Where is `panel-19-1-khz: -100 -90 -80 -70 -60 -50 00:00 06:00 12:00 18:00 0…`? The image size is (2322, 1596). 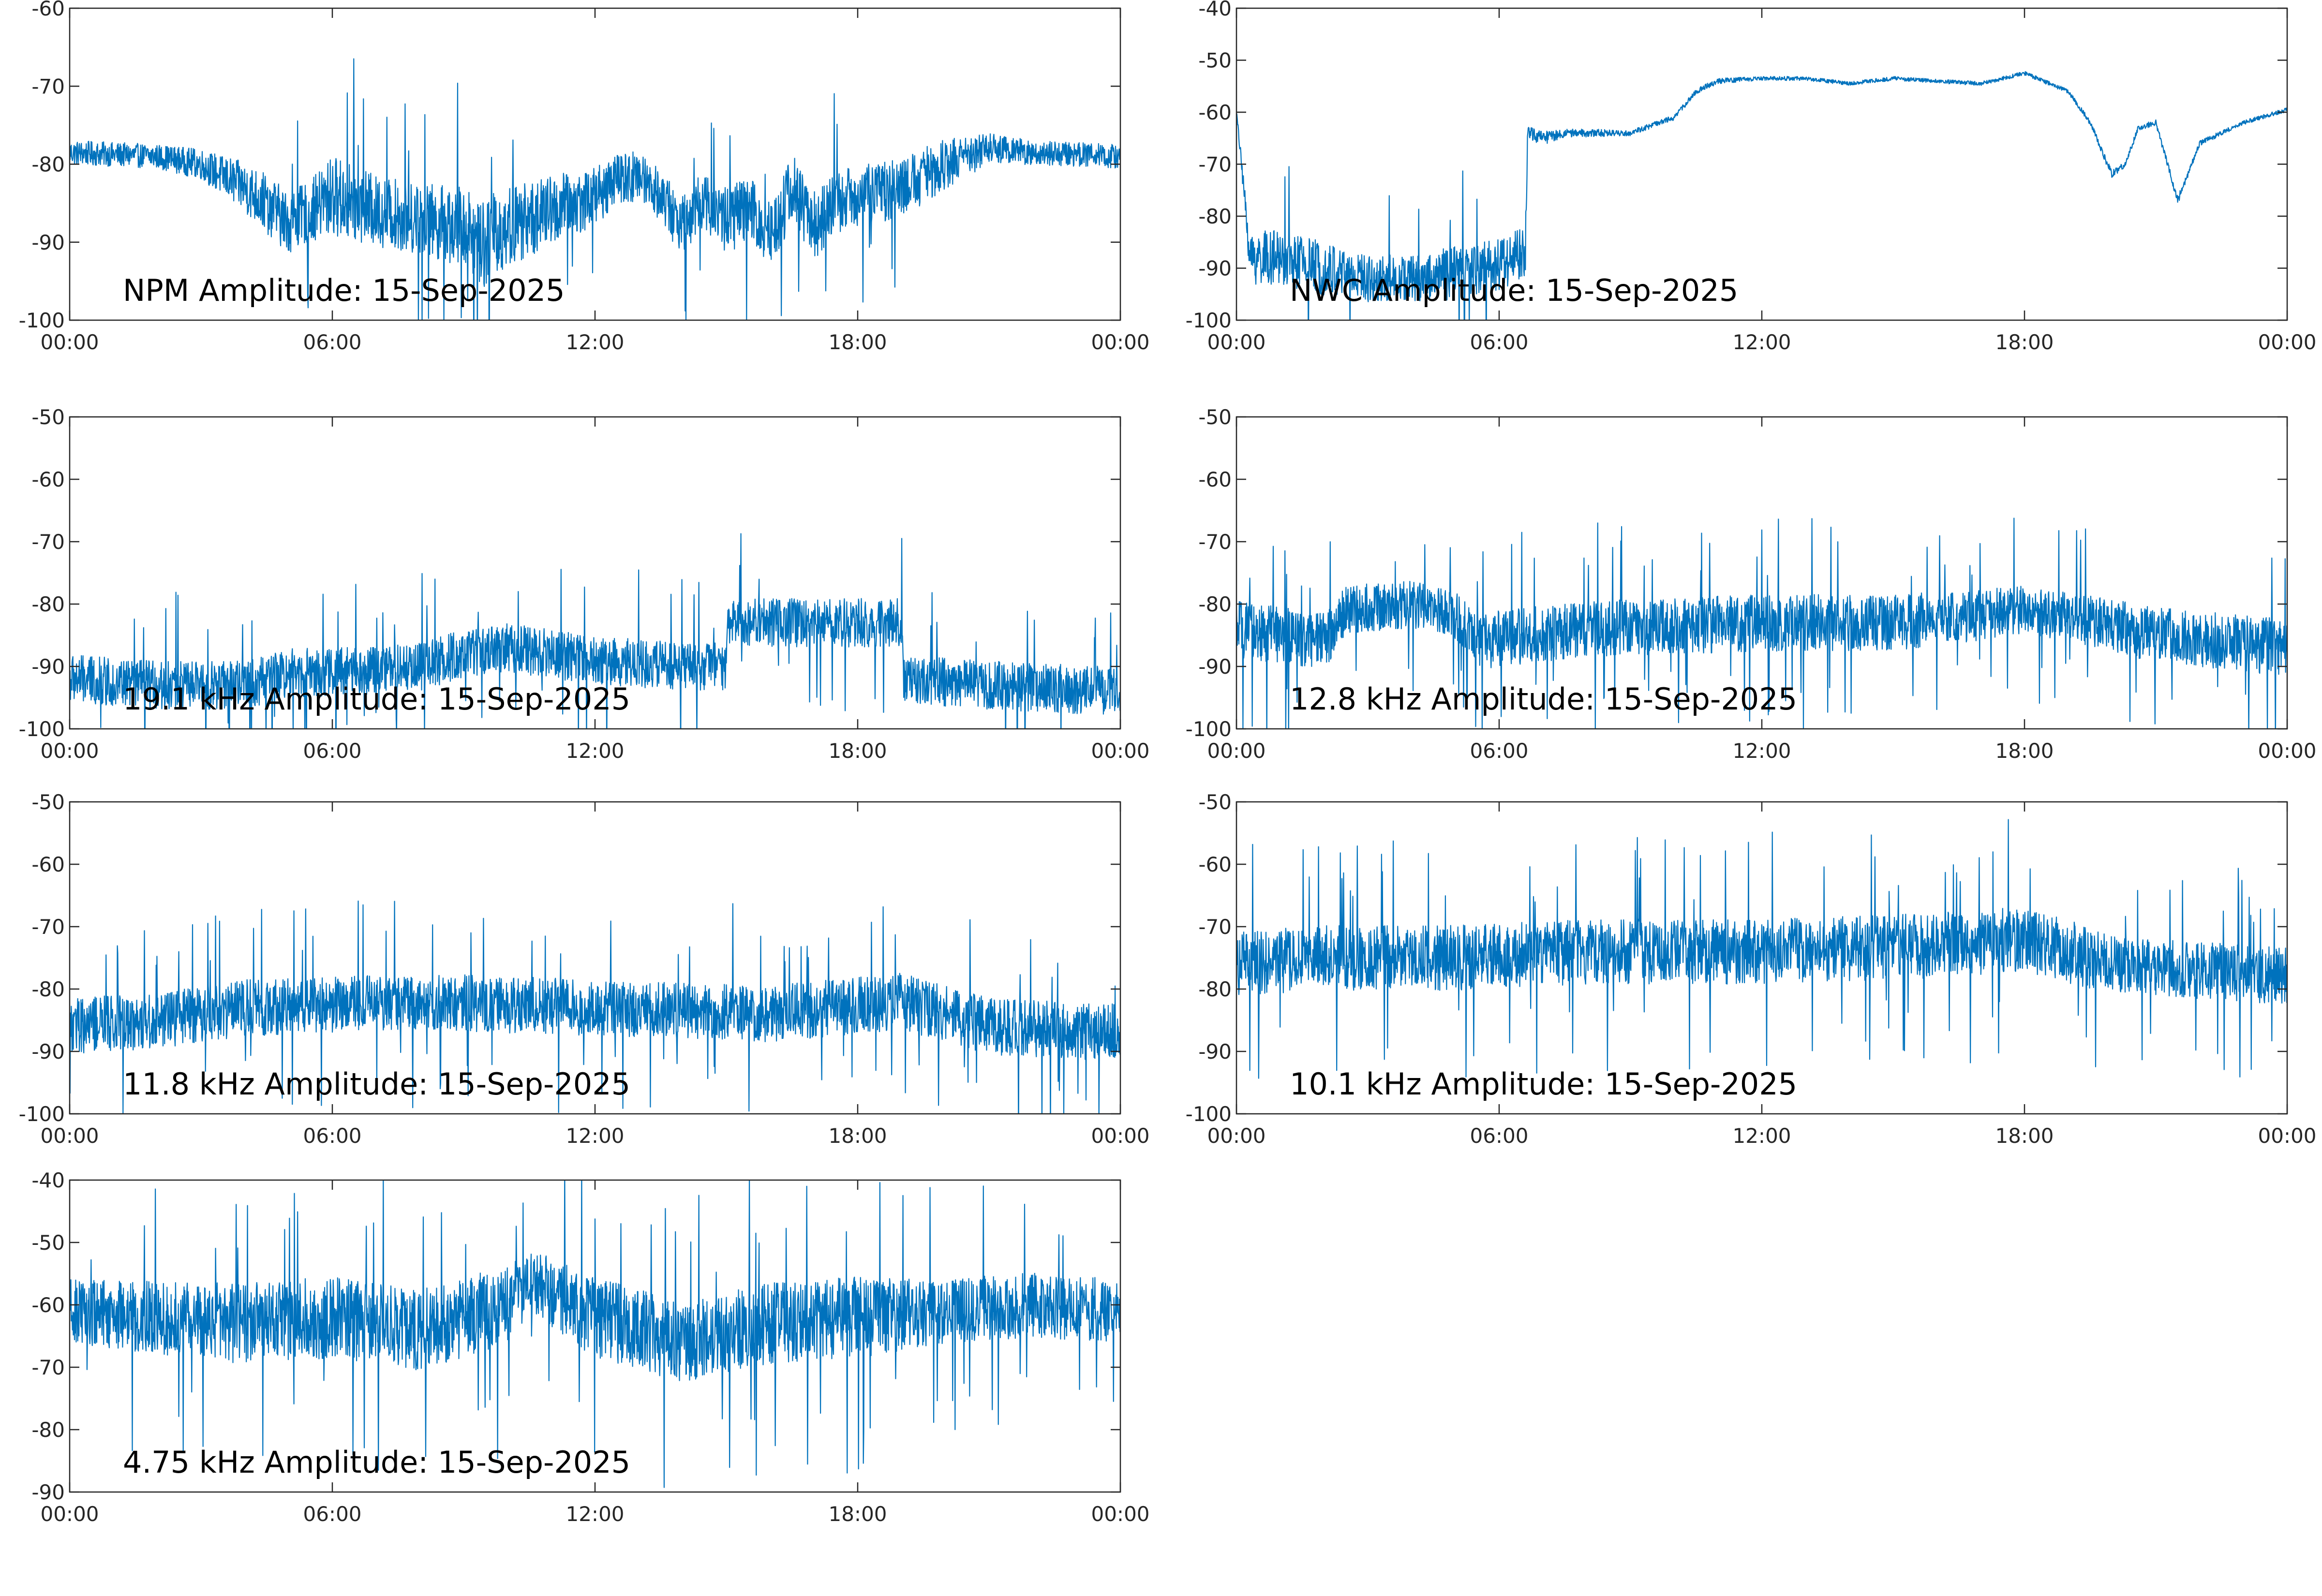 panel-19-1-khz: -100 -90 -80 -70 -60 -50 00:00 06:00 12:00 18:00 0… is located at coordinates (584, 584).